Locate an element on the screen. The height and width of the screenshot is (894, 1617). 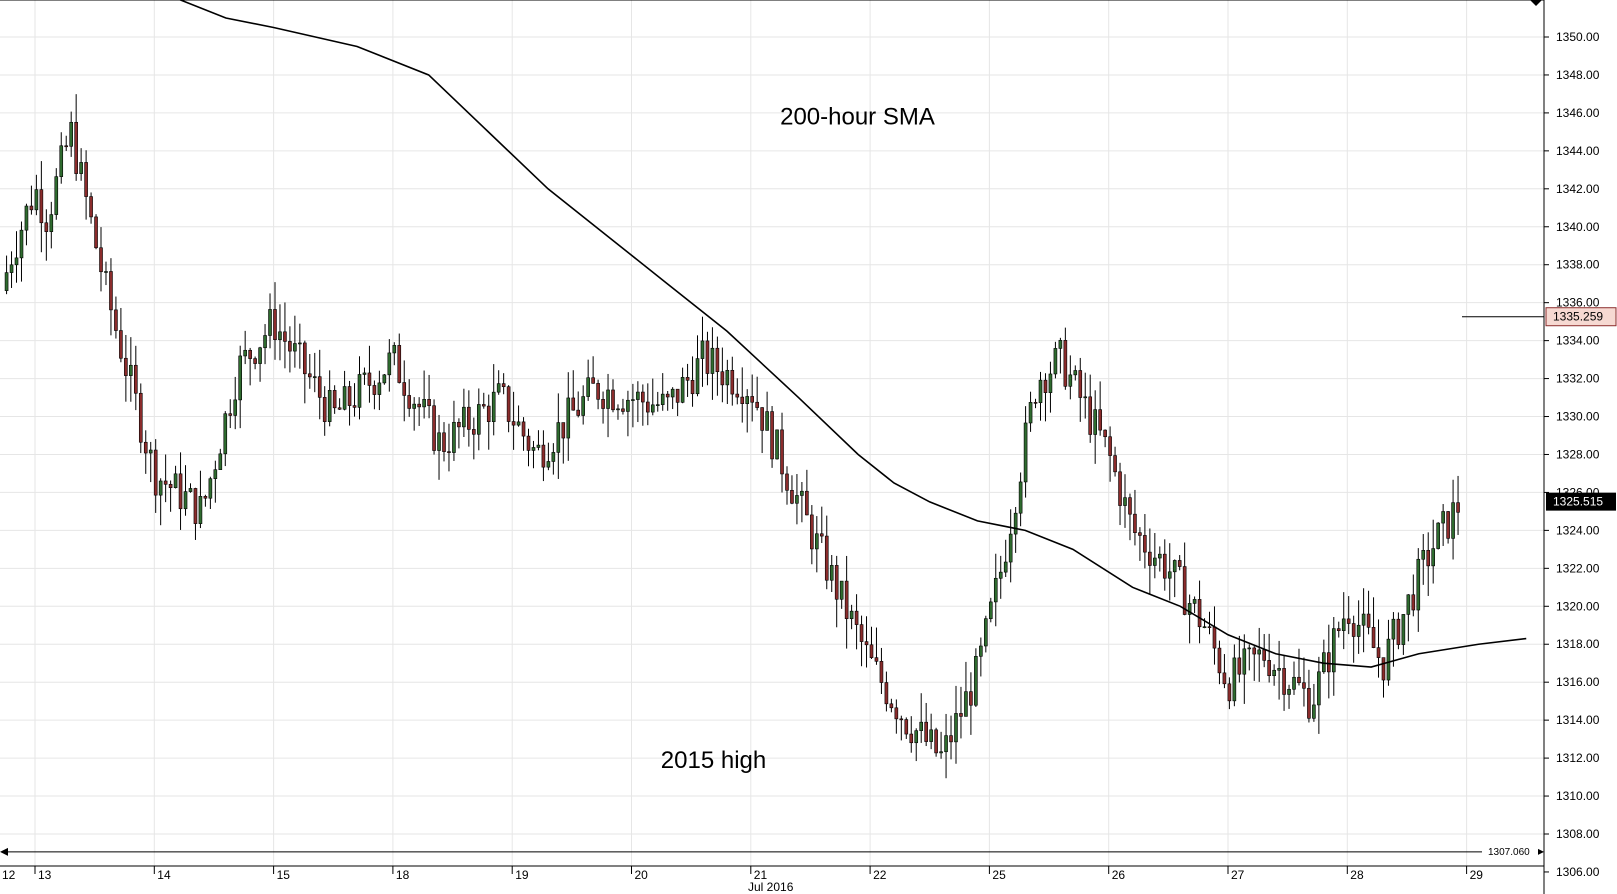
x-tick-label: 22 is located at coordinates (880, 875).